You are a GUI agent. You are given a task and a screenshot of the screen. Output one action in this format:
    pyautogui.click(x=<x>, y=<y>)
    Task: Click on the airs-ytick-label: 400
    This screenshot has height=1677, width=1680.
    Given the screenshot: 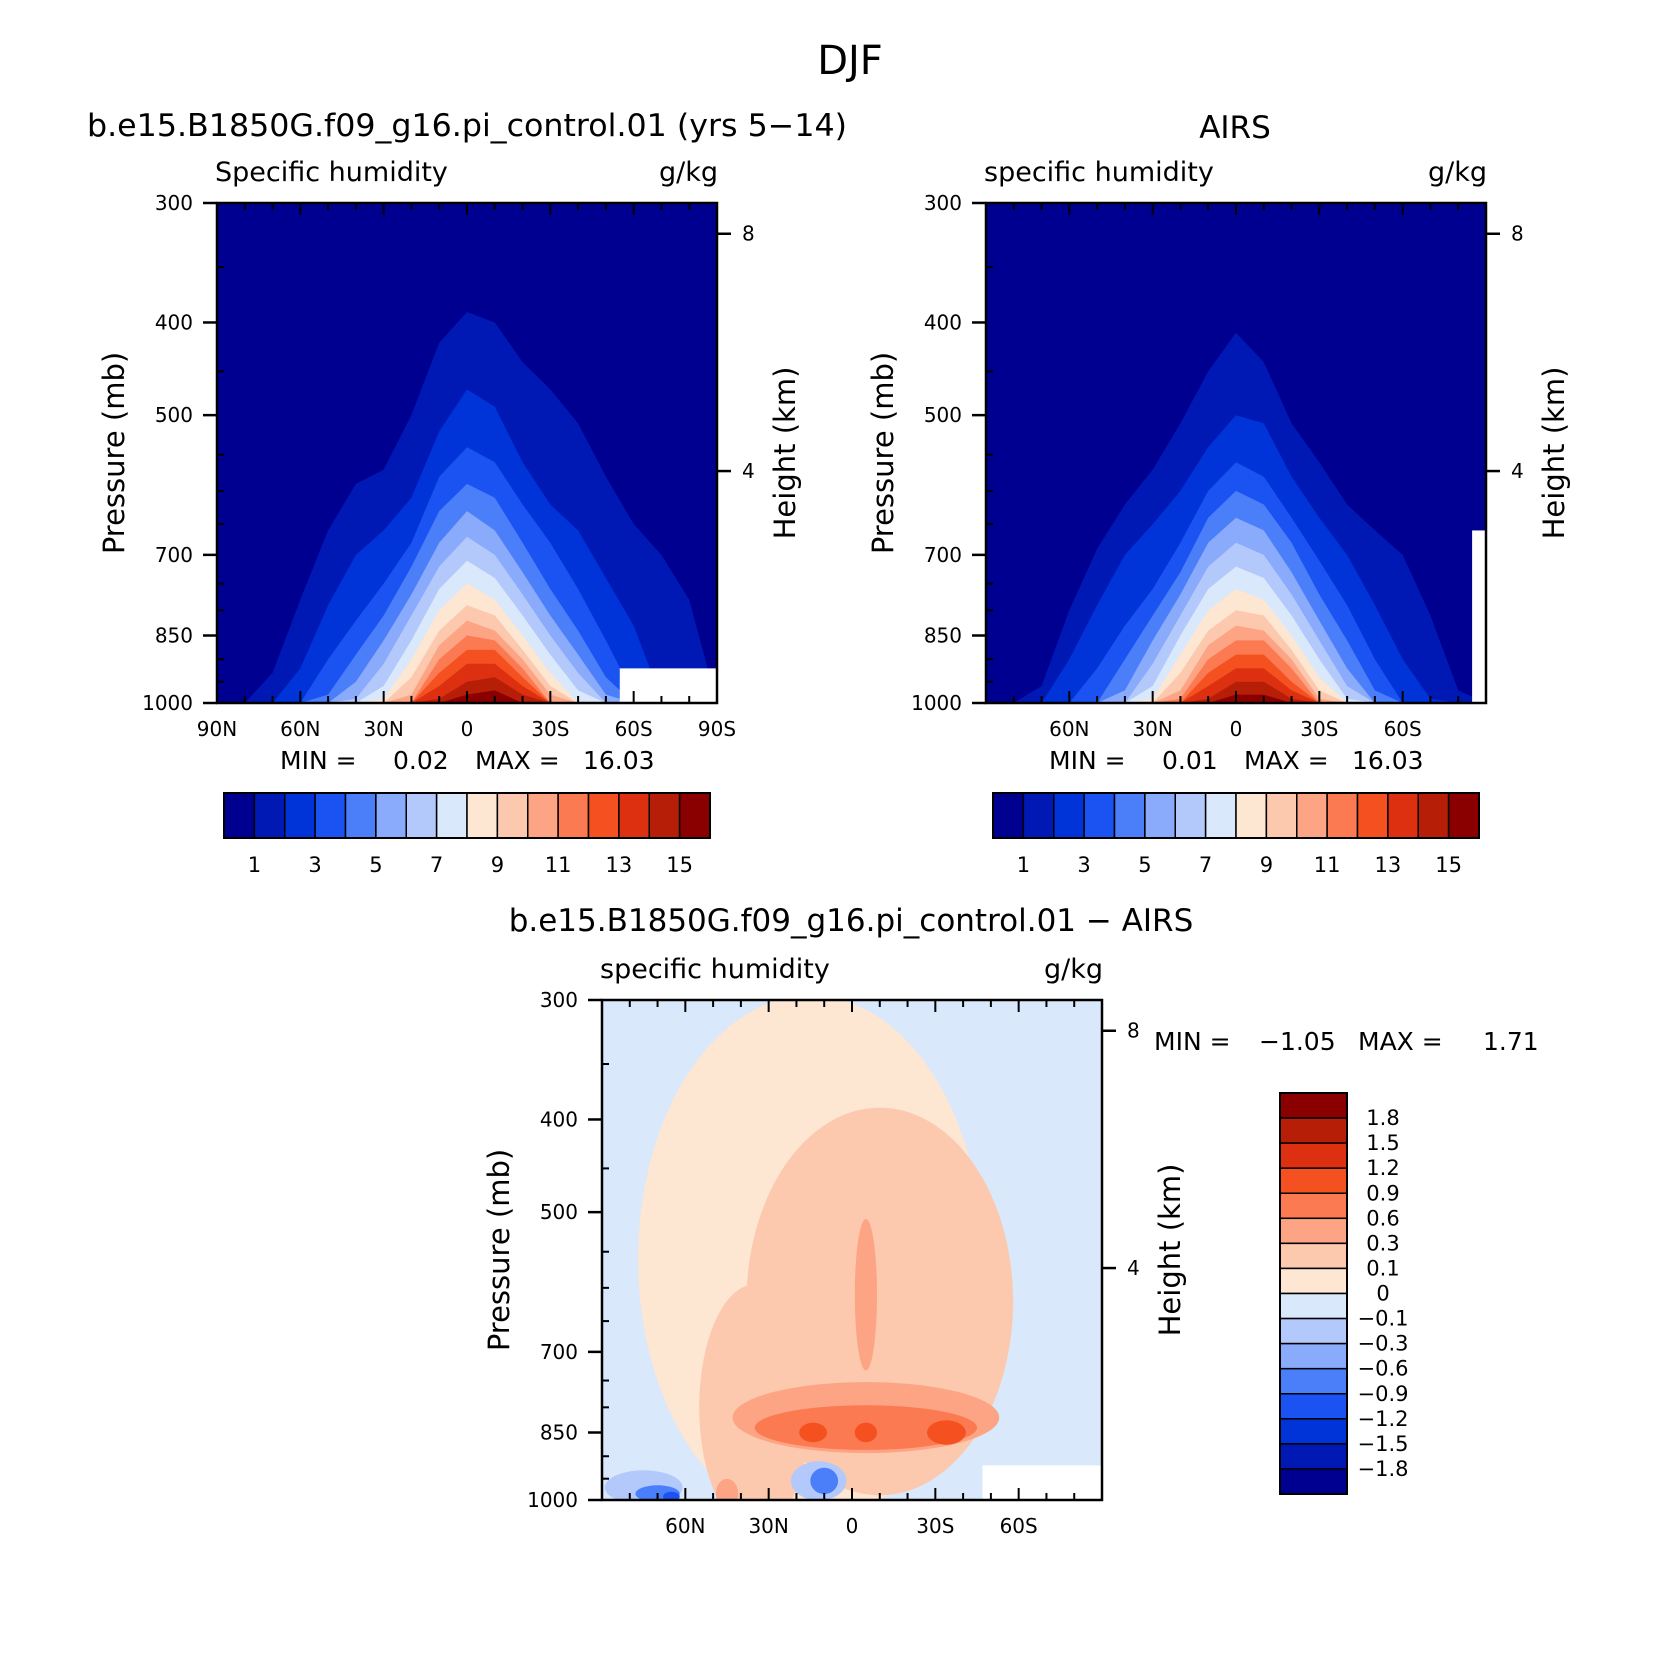 What is the action you would take?
    pyautogui.click(x=943, y=322)
    